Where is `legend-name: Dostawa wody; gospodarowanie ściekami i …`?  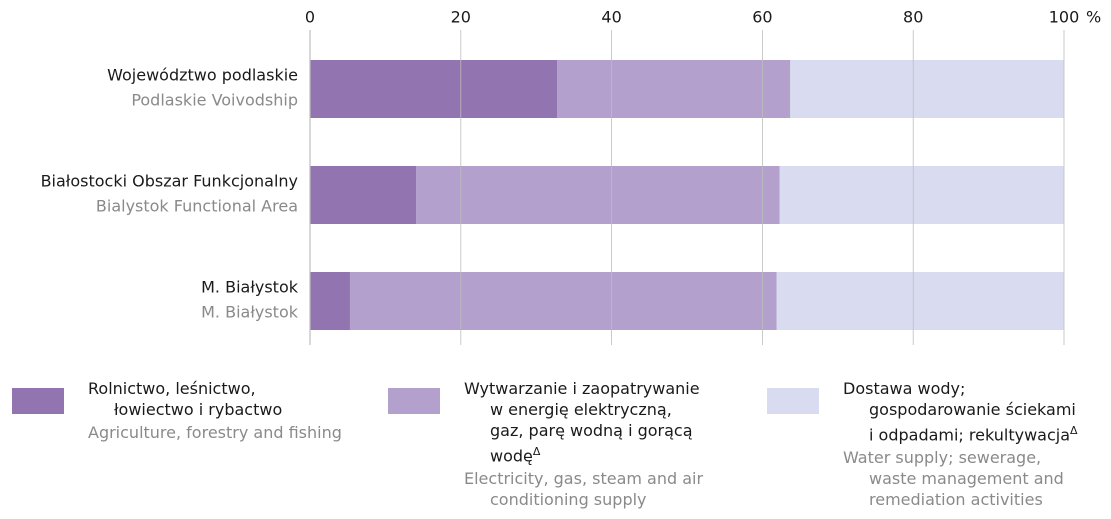
legend-name: Dostawa wody; gospodarowanie ściekami i … is located at coordinates (959, 412).